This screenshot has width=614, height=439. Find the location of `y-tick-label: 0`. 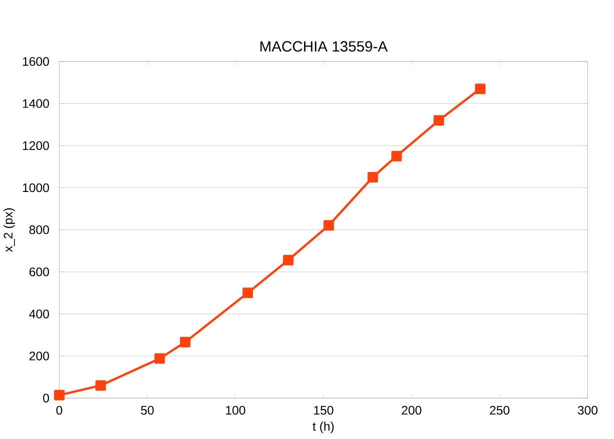

y-tick-label: 0 is located at coordinates (46, 398).